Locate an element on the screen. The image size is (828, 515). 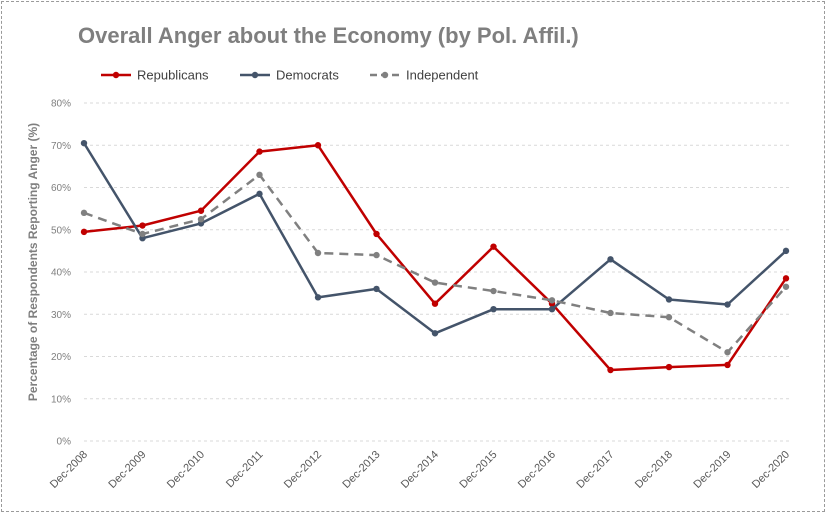
y-axis-ticks: 0% 10% 20% 30% 40% 50% 60% 70% 80% is located at coordinates (61, 273).